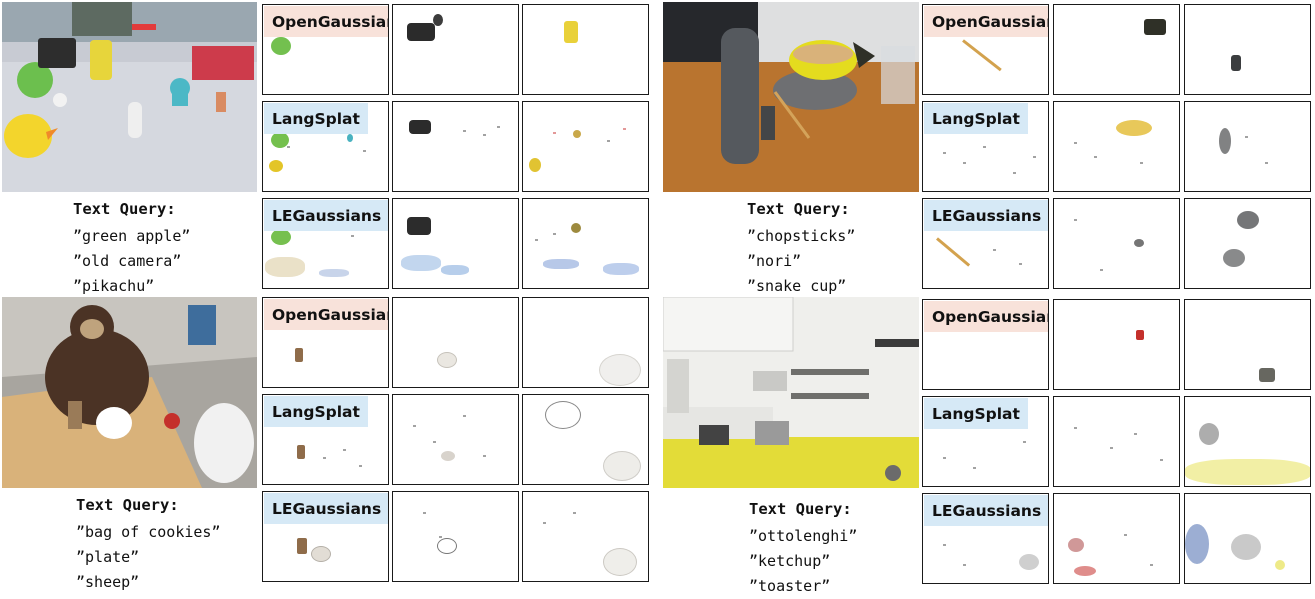 This screenshot has height=599, width=1315. I want to click on query-line: ”ottolenghi”, so click(803, 536).